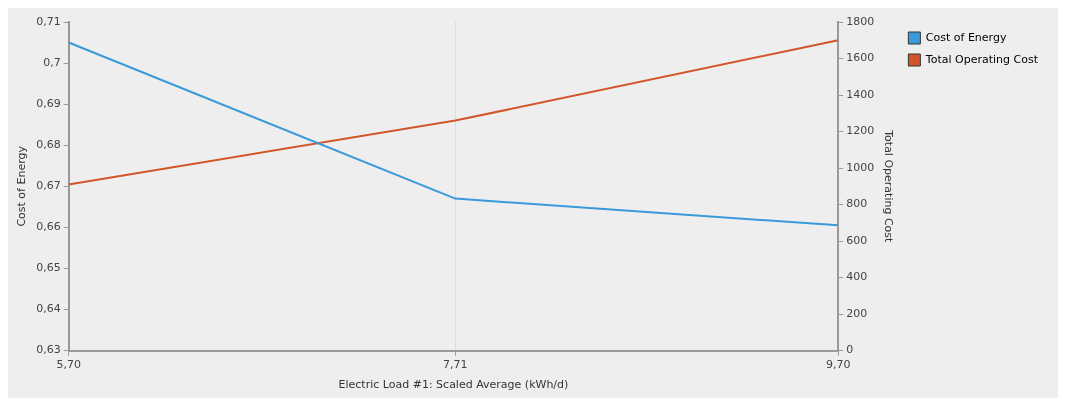 Image resolution: width=1067 pixels, height=405 pixels. What do you see at coordinates (888, 186) in the screenshot?
I see `y2-axis-title: Total Operating Cost` at bounding box center [888, 186].